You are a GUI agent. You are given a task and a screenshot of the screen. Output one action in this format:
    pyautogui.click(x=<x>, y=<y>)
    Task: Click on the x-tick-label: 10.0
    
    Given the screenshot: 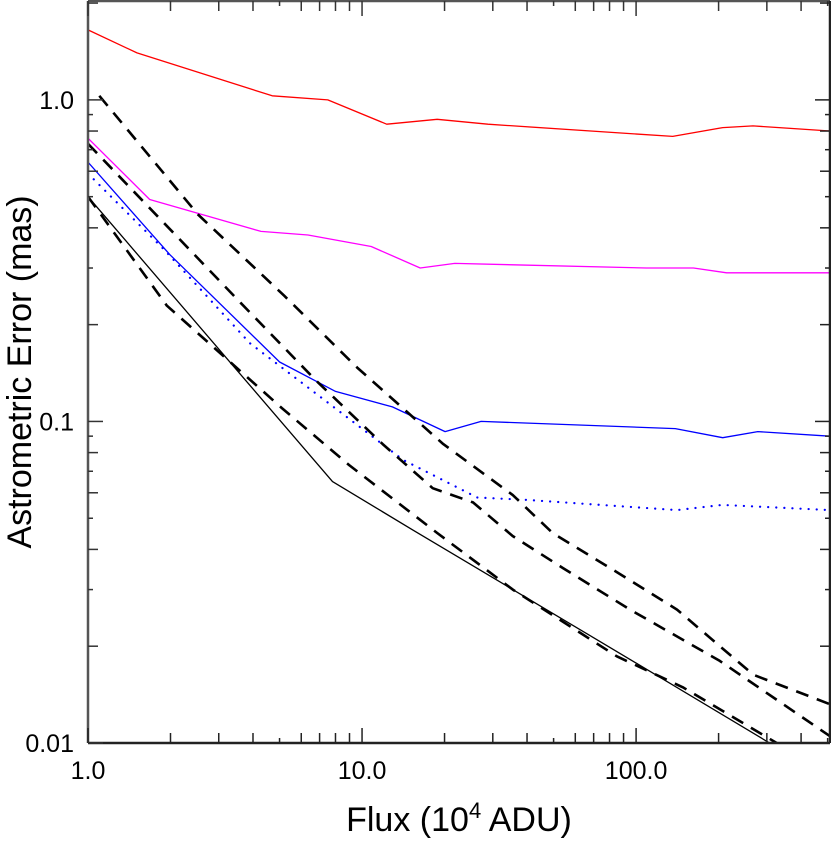 What is the action you would take?
    pyautogui.click(x=362, y=771)
    